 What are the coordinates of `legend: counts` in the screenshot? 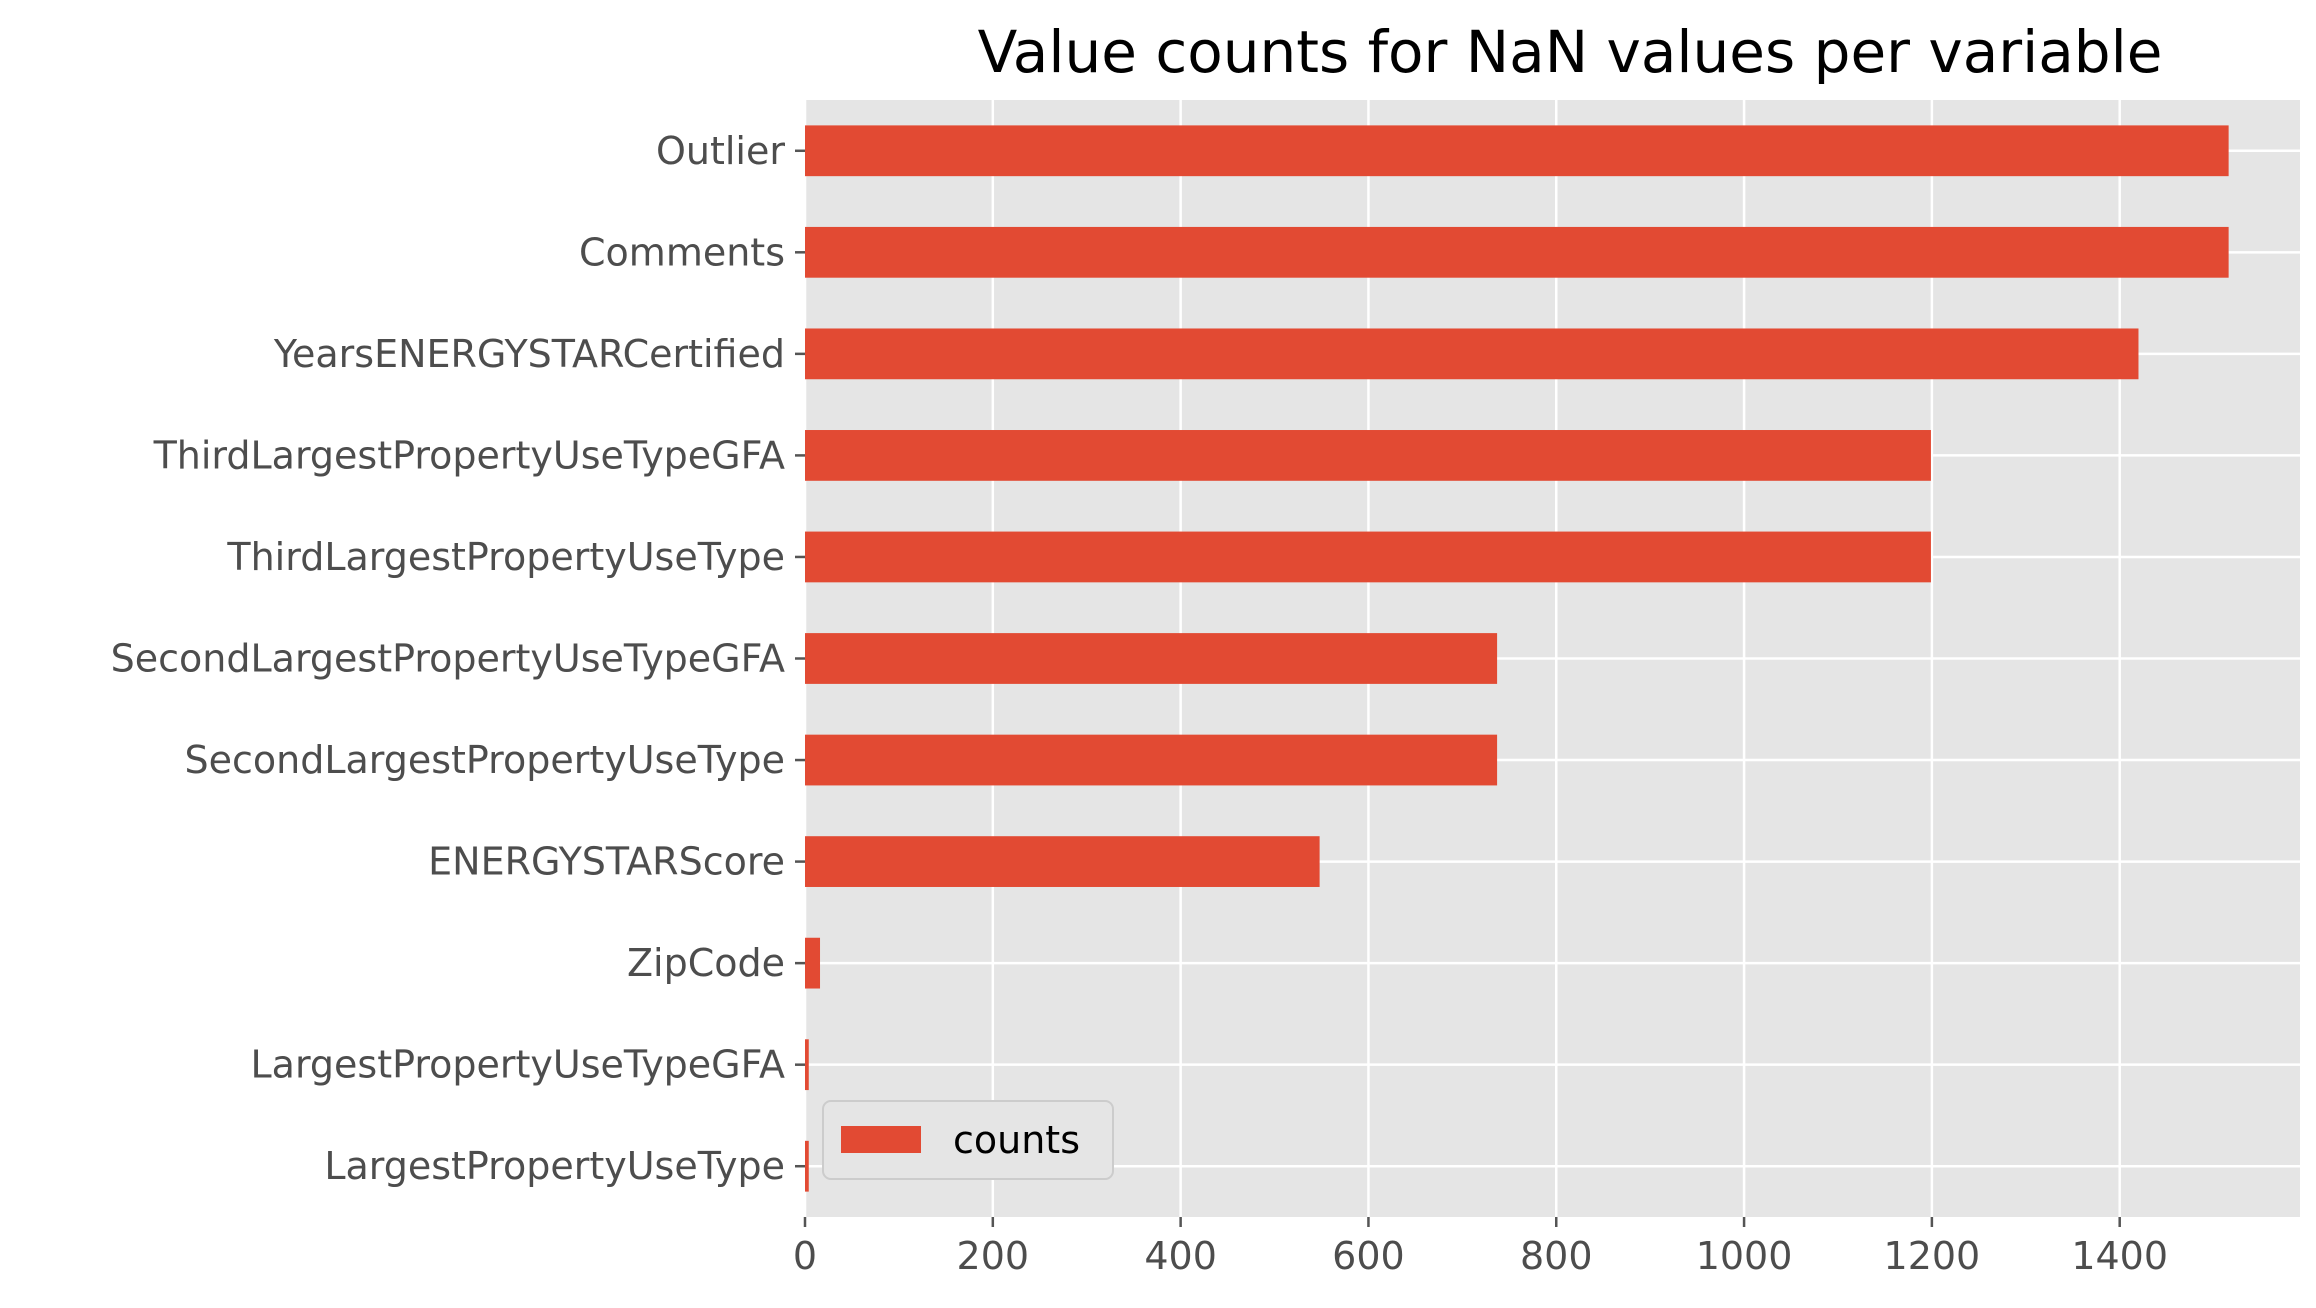 It's located at (968, 1140).